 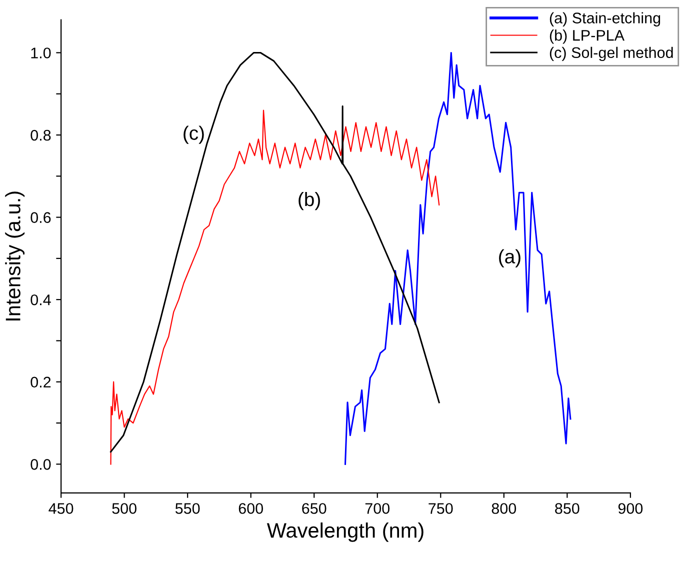 What do you see at coordinates (61, 508) in the screenshot?
I see `x-tick-label: 450` at bounding box center [61, 508].